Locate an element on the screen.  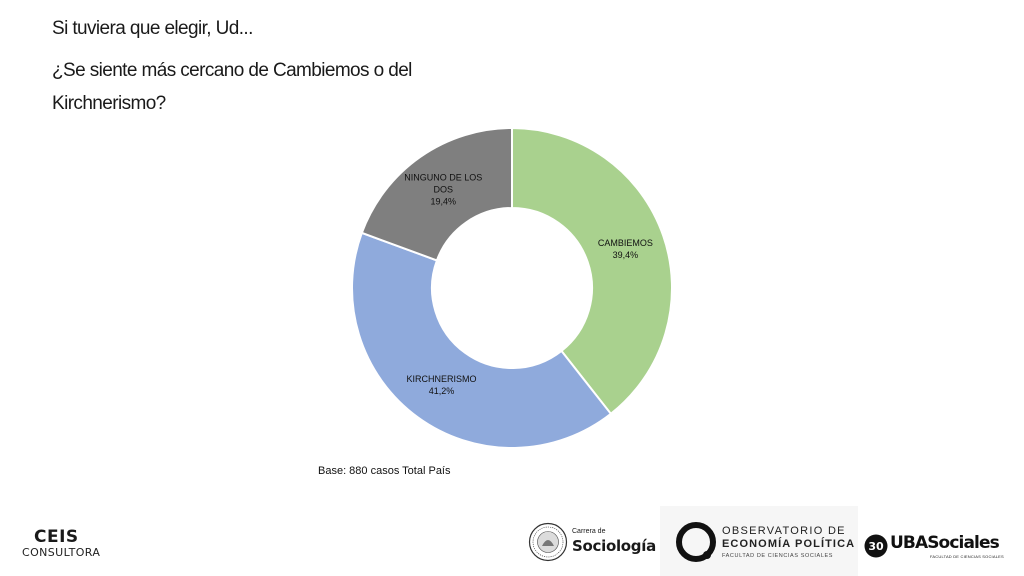
data-label-kirchnerismo: KIRCHNERISMO 41,2% is located at coordinates (441, 385).